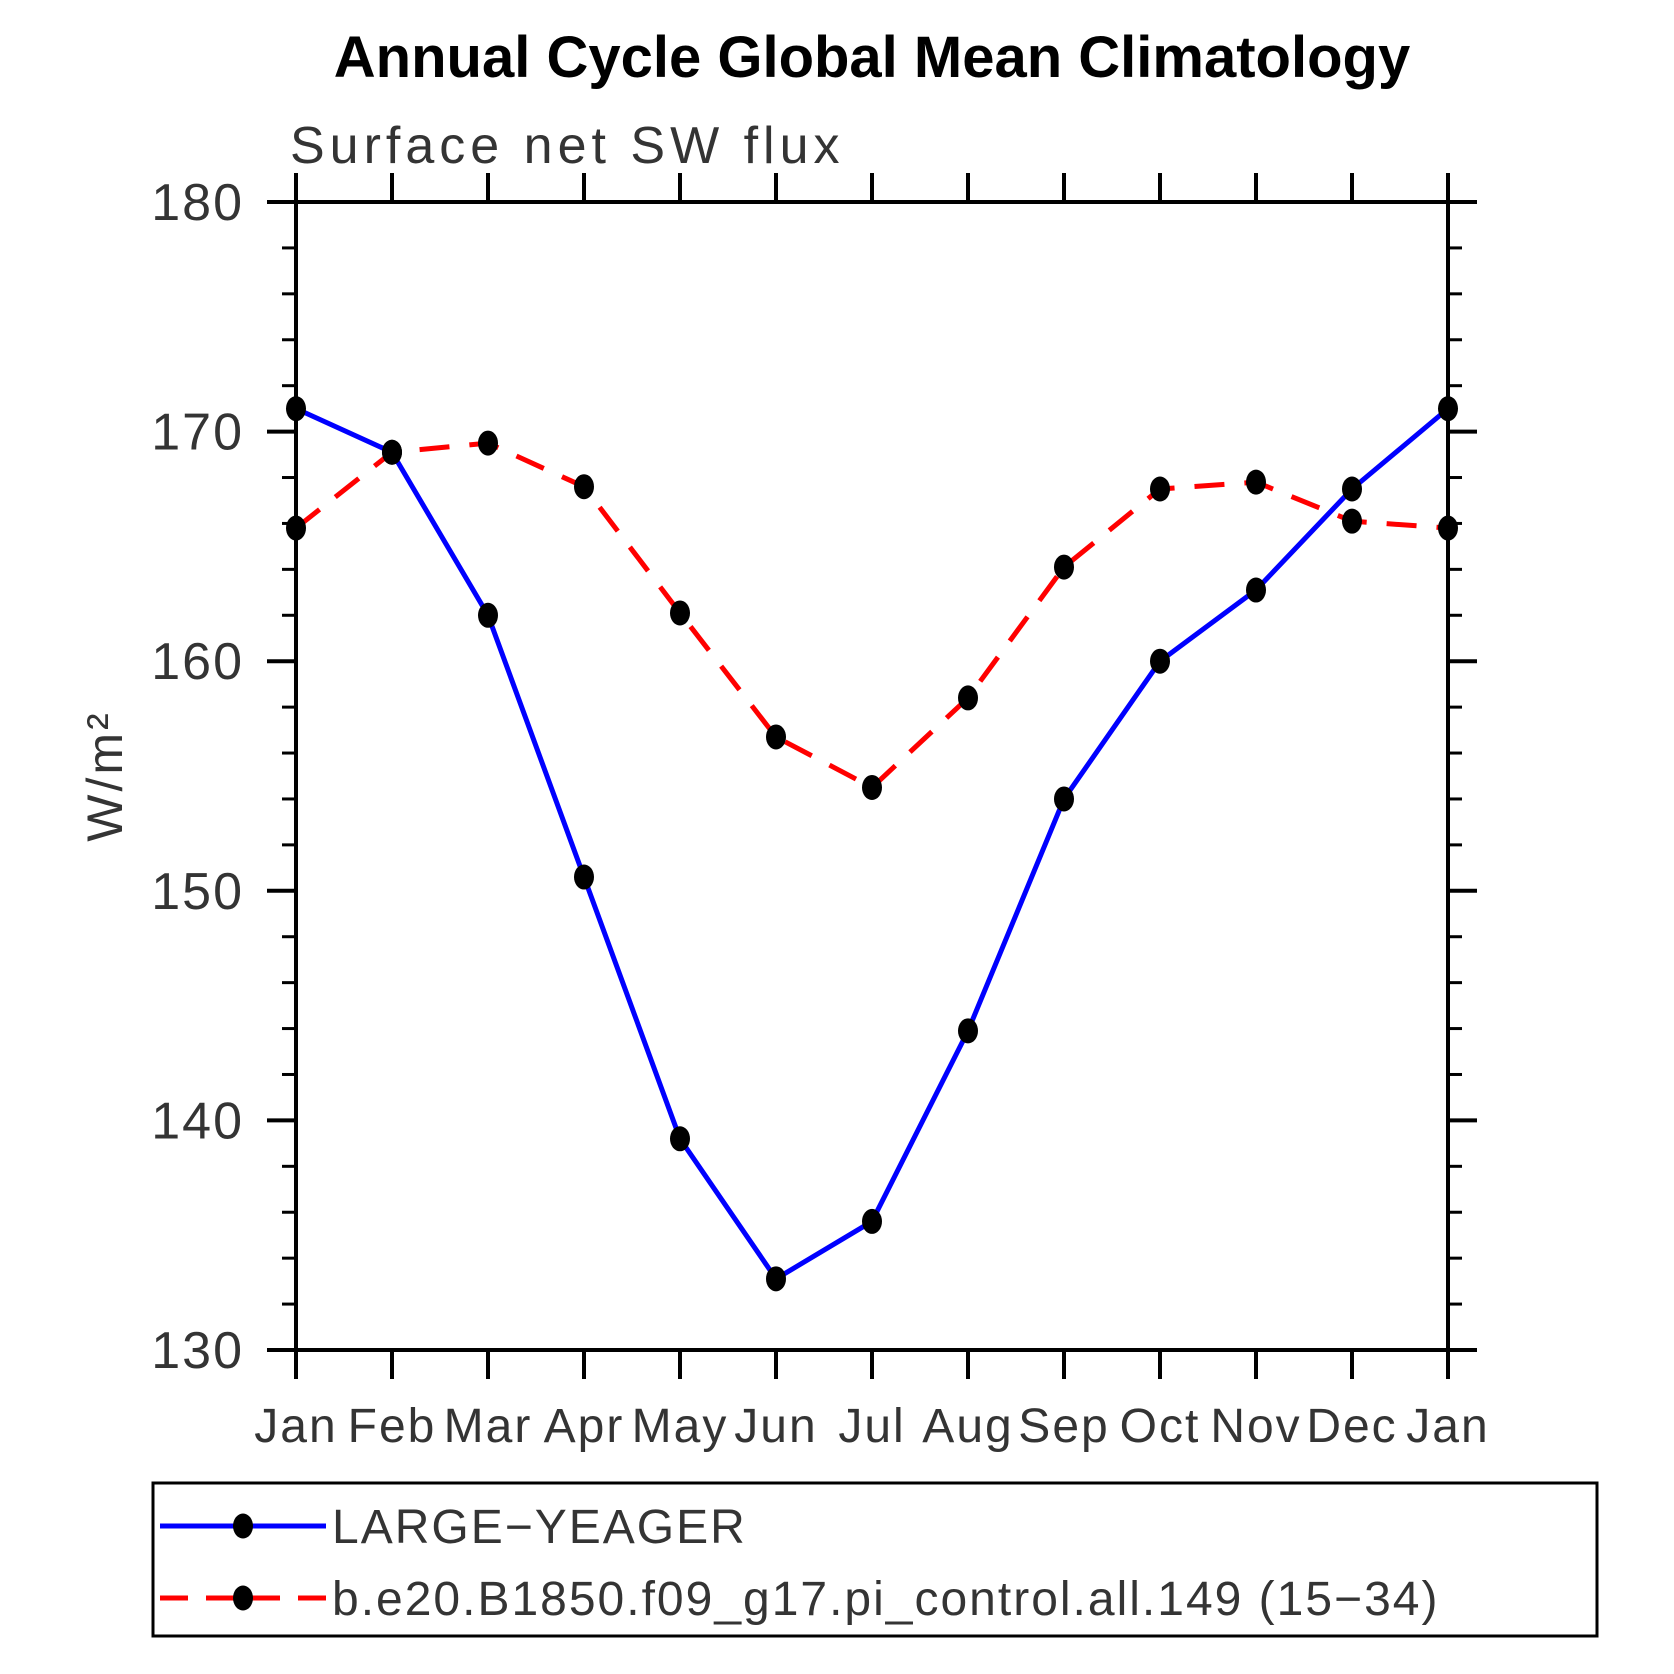 This screenshot has width=1674, height=1674. Describe the element at coordinates (775, 1426) in the screenshot. I see `x-tick-label: Jun` at that location.